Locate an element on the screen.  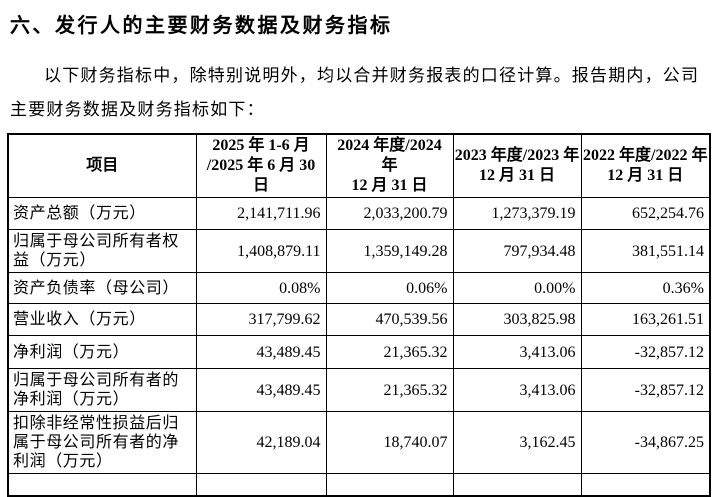
row-value: 0.36% is located at coordinates (645, 288).